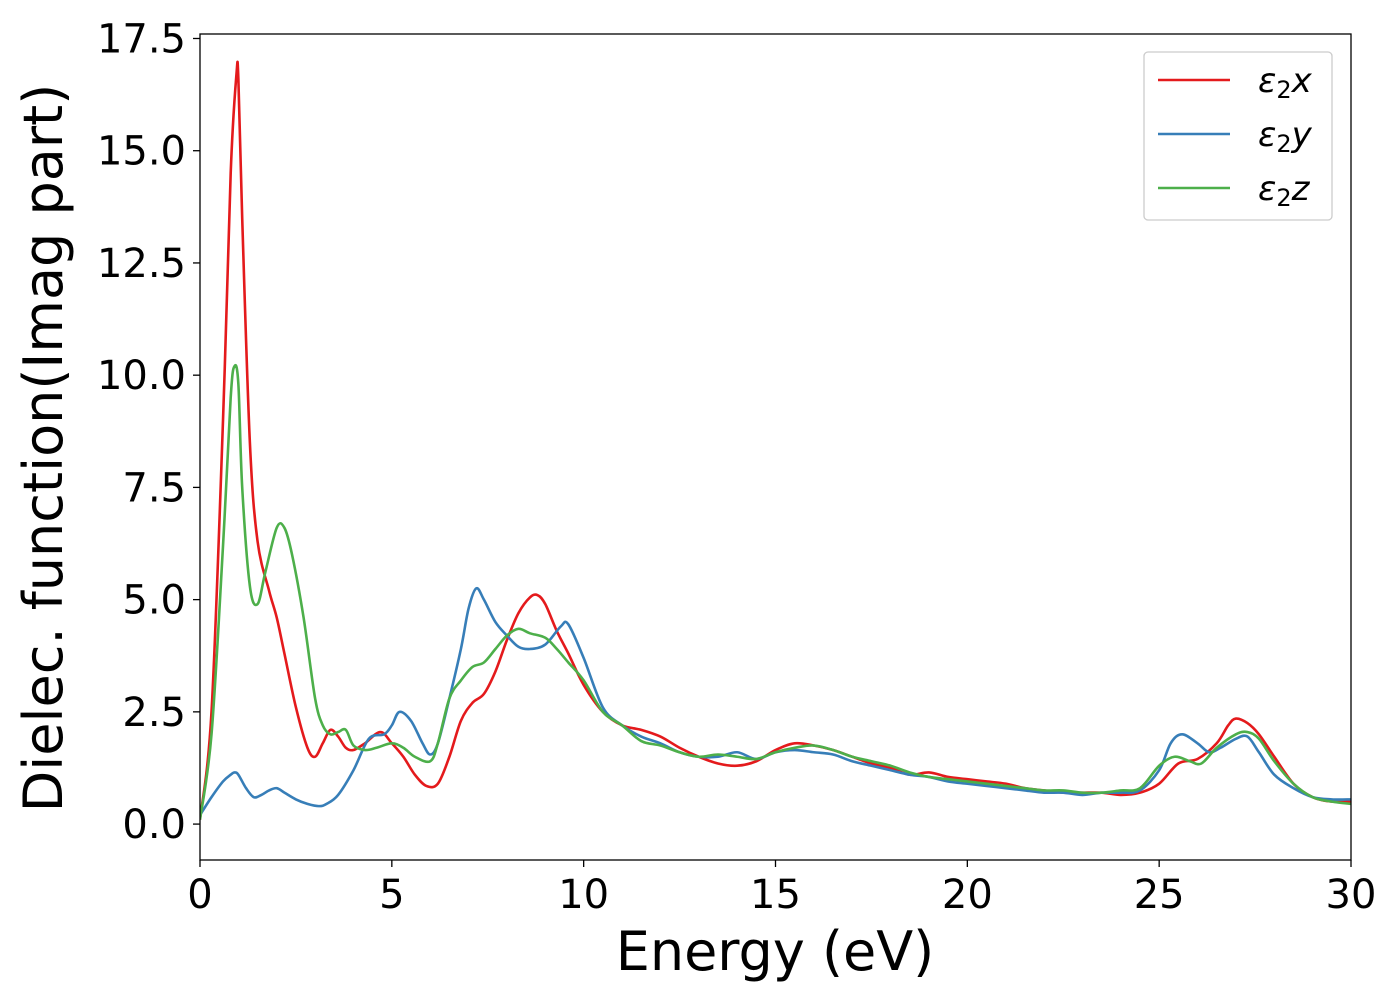 The height and width of the screenshot is (1000, 1400). I want to click on x-tick-label: 25, so click(1159, 895).